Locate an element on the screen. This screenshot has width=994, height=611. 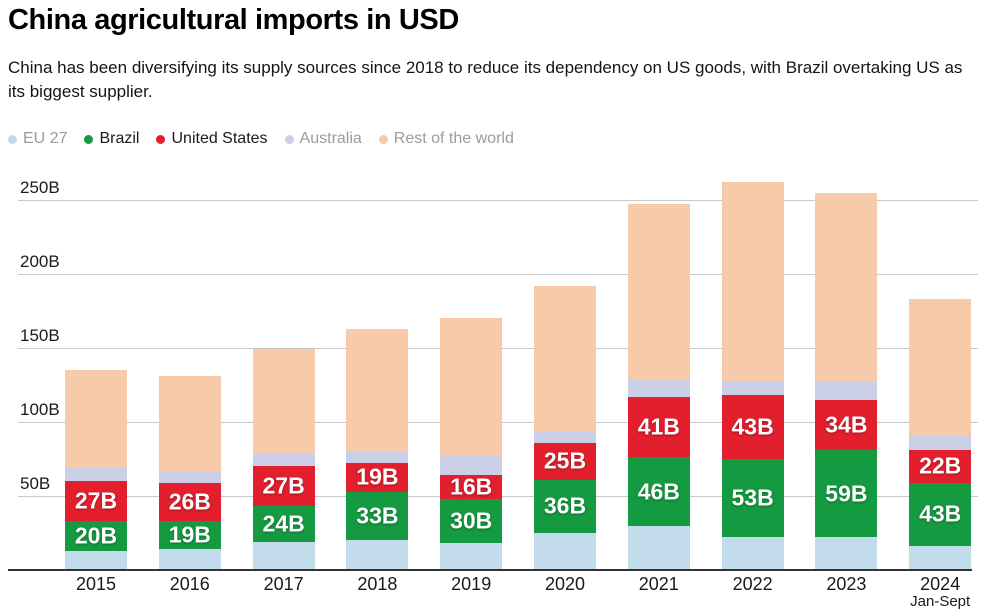
bar-value-label-brazil-2023: 59B is located at coordinates (846, 493).